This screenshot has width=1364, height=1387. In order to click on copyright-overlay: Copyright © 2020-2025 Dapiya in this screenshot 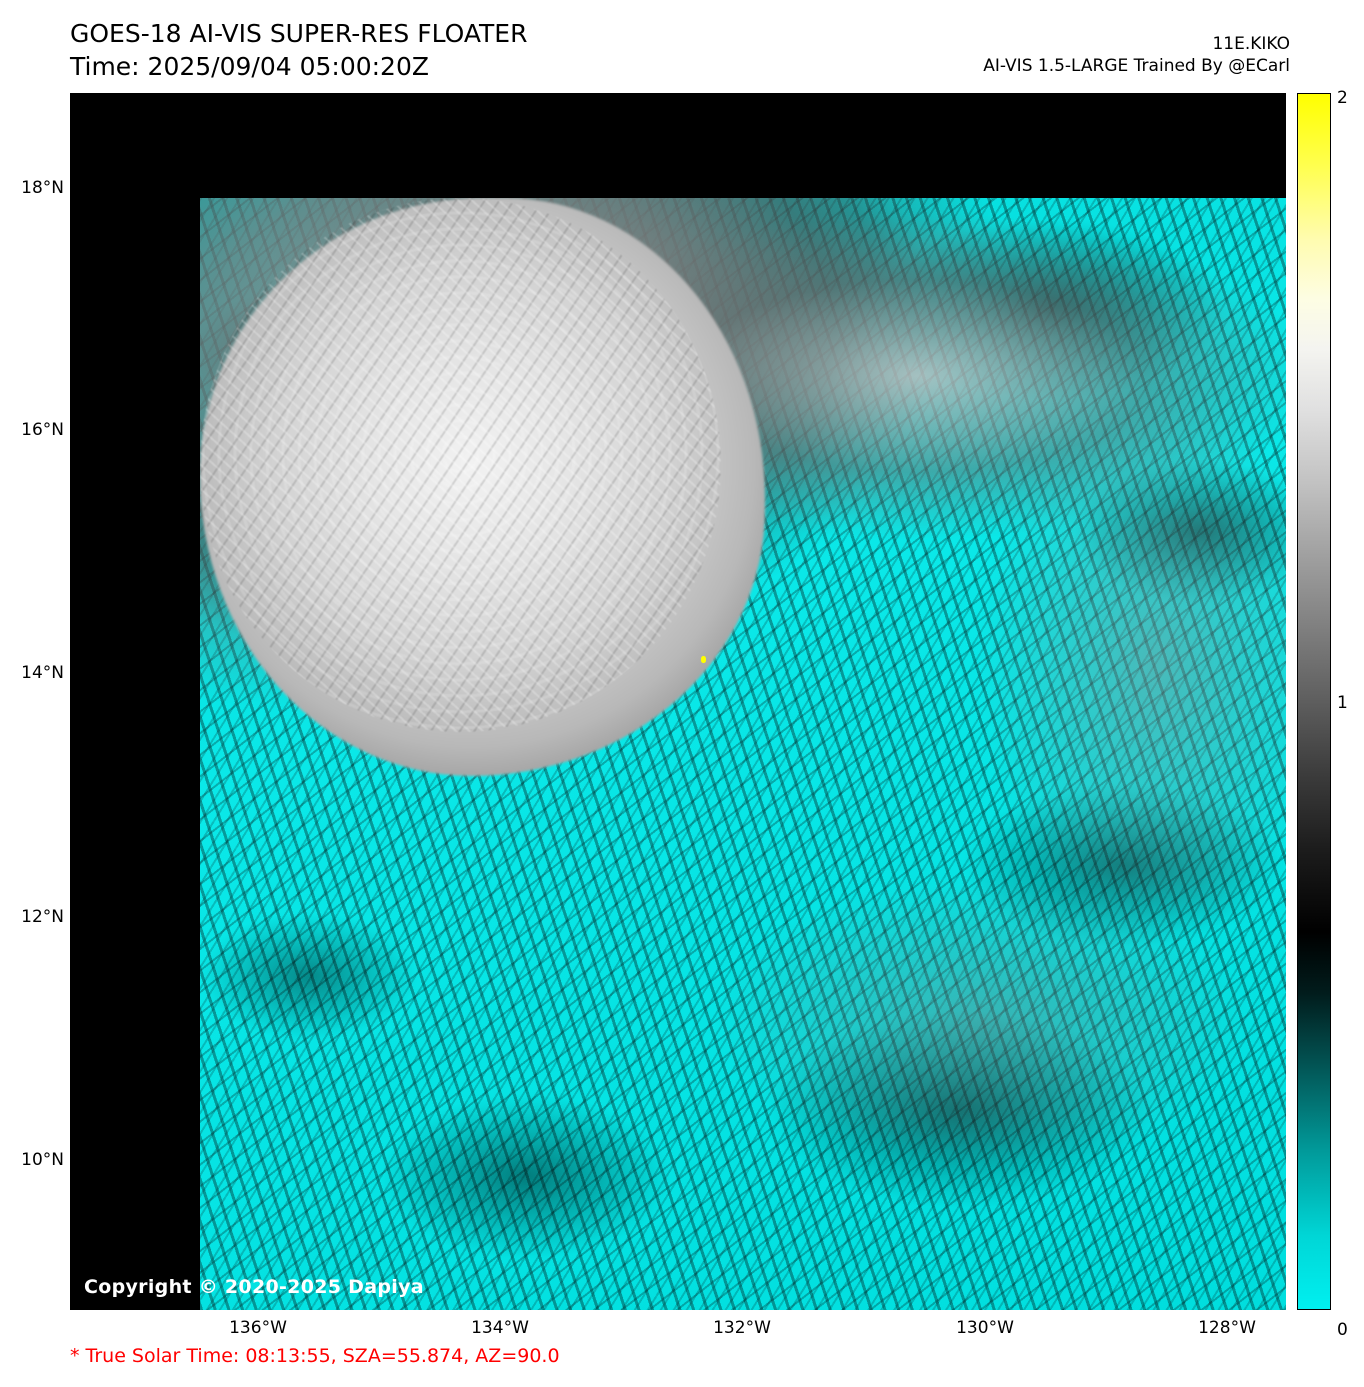, I will do `click(254, 1287)`.